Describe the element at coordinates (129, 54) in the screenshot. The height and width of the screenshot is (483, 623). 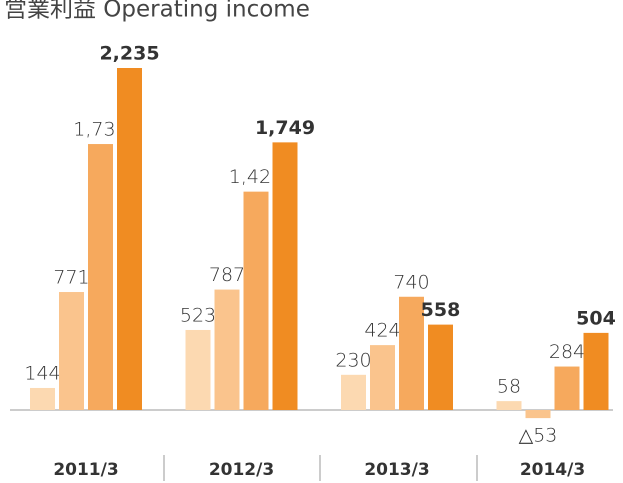
I see `data-label: 2,235` at that location.